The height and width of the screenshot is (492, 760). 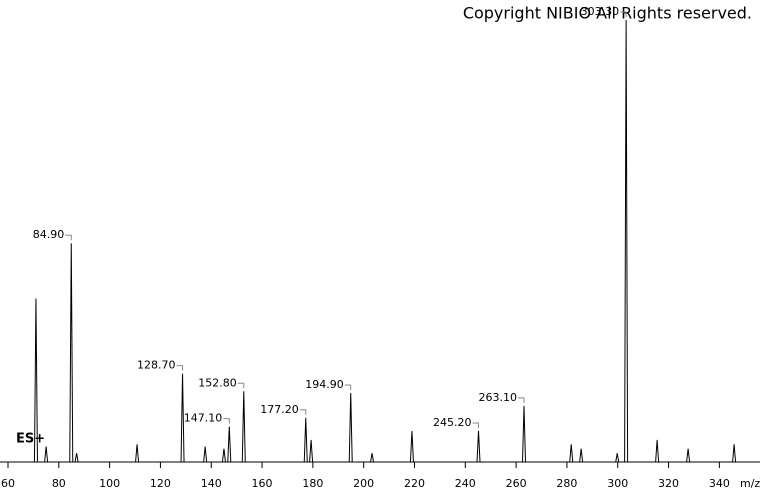 I want to click on x-tick-label: 200, so click(x=363, y=483).